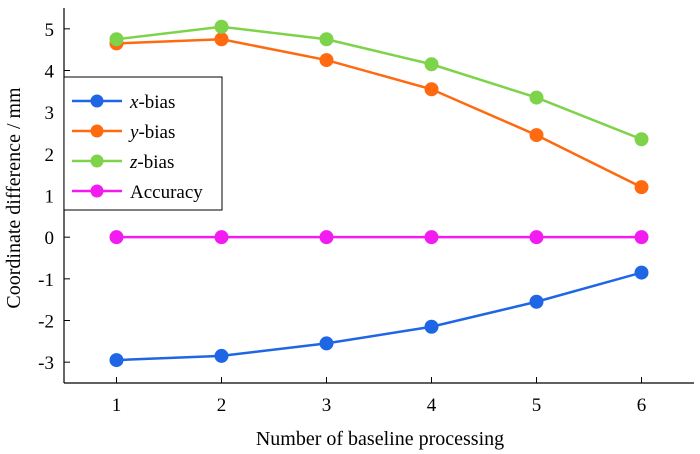  What do you see at coordinates (166, 192) in the screenshot?
I see `legend-label: Accuracy` at bounding box center [166, 192].